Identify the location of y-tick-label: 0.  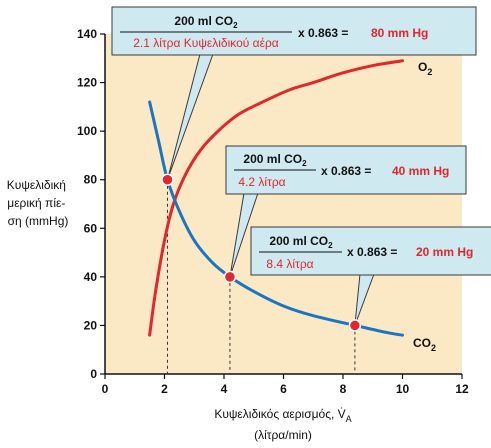
(93, 374).